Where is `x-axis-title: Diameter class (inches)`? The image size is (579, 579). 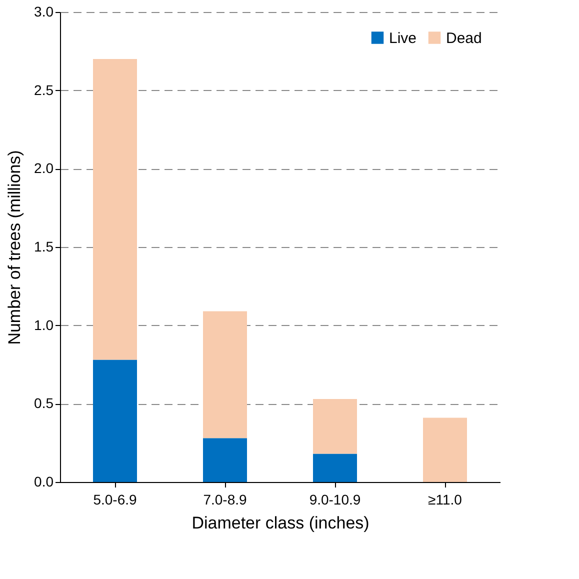
x-axis-title: Diameter class (inches) is located at coordinates (281, 523).